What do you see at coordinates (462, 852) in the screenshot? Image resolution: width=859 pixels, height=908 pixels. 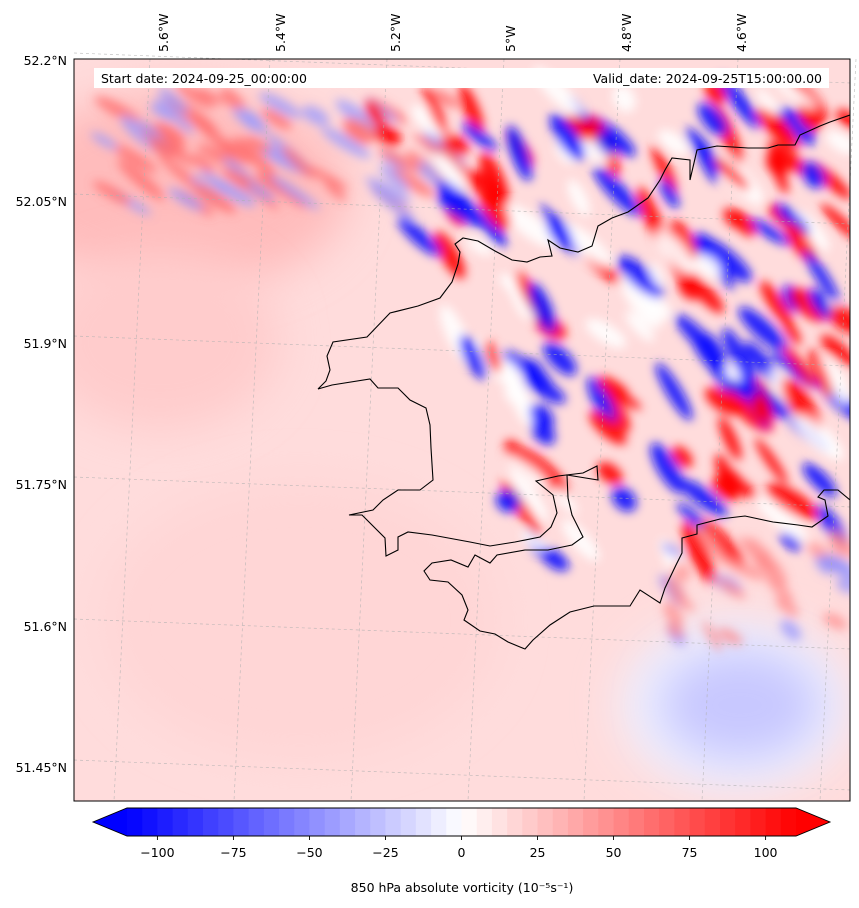 I see `colorbar-tick-label: 0` at bounding box center [462, 852].